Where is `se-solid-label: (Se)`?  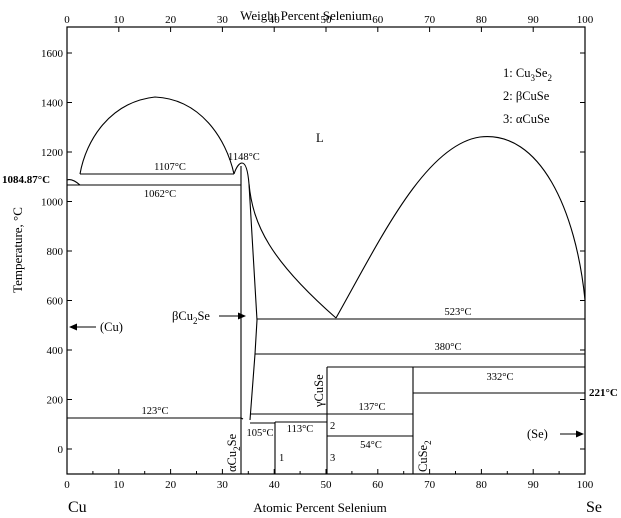
se-solid-label: (Se) is located at coordinates (537, 434).